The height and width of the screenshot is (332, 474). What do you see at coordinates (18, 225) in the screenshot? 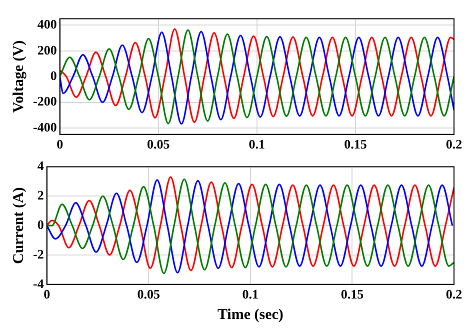
I see `y-axis-title: Current (A)` at bounding box center [18, 225].